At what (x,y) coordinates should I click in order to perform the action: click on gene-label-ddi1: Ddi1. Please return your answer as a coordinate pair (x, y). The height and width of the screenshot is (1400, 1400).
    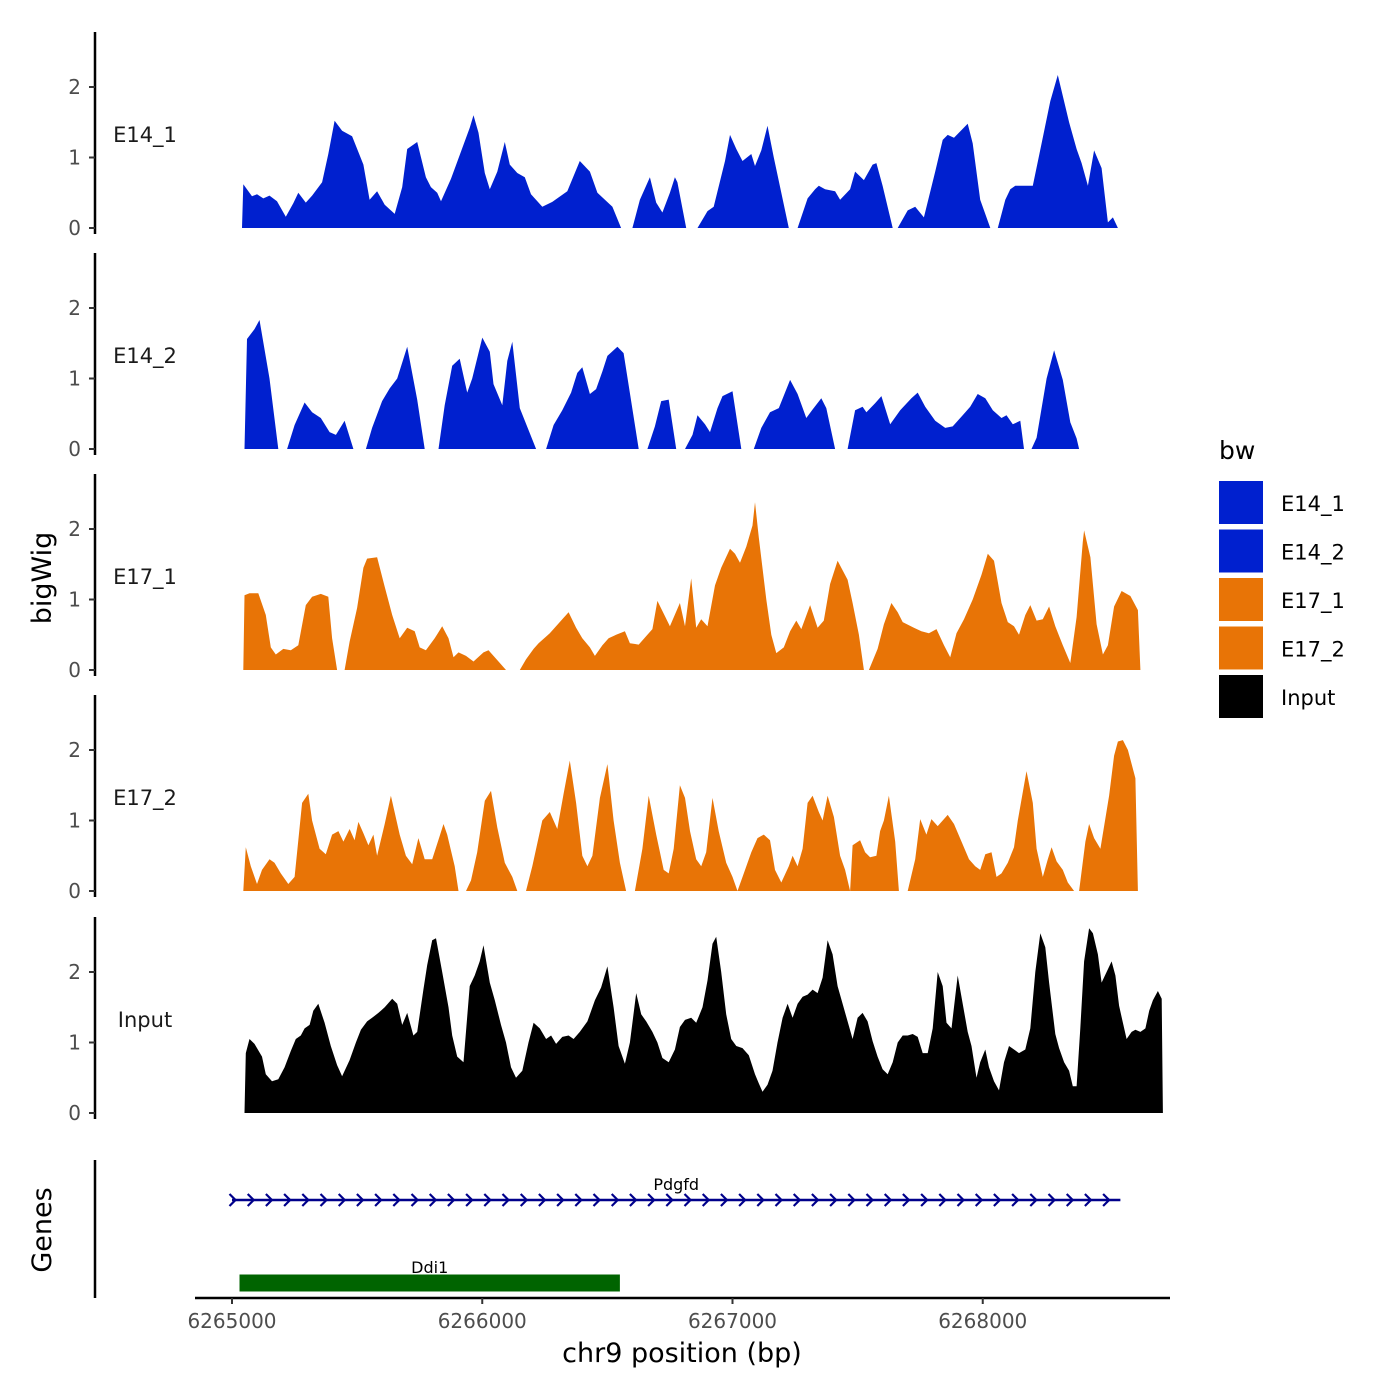
    Looking at the image, I should click on (429, 1267).